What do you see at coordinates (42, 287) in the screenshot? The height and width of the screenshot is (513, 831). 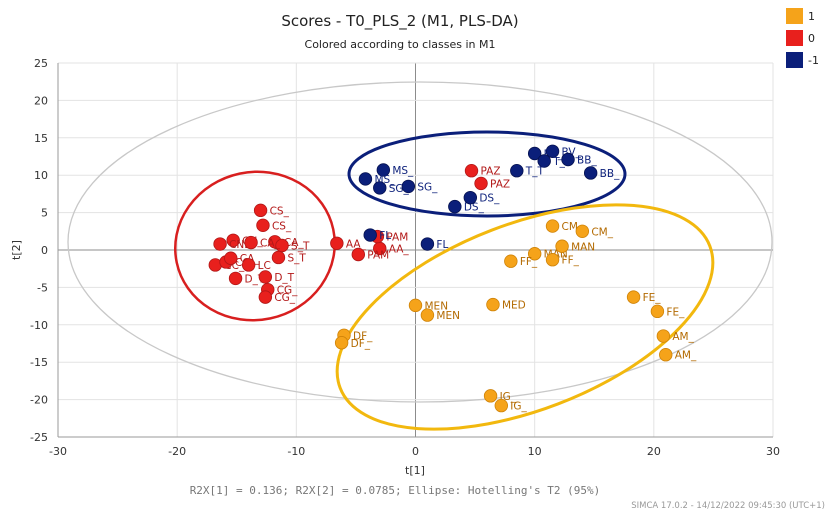 I see `y-tick-label: -5` at bounding box center [42, 287].